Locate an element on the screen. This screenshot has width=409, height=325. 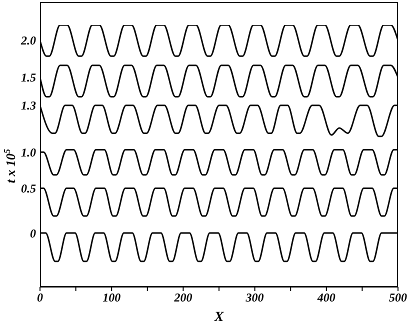
series-label: 1.0 is located at coordinates (28, 152).